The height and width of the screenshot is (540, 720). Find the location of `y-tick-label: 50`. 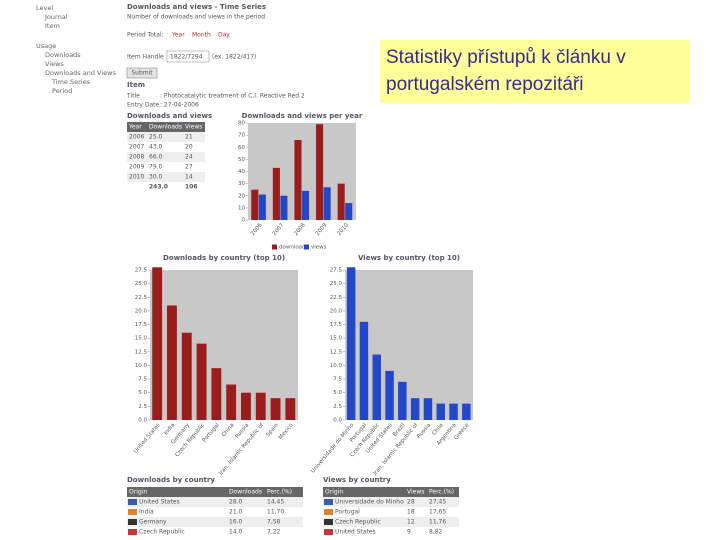

y-tick-label: 50 is located at coordinates (241, 160).